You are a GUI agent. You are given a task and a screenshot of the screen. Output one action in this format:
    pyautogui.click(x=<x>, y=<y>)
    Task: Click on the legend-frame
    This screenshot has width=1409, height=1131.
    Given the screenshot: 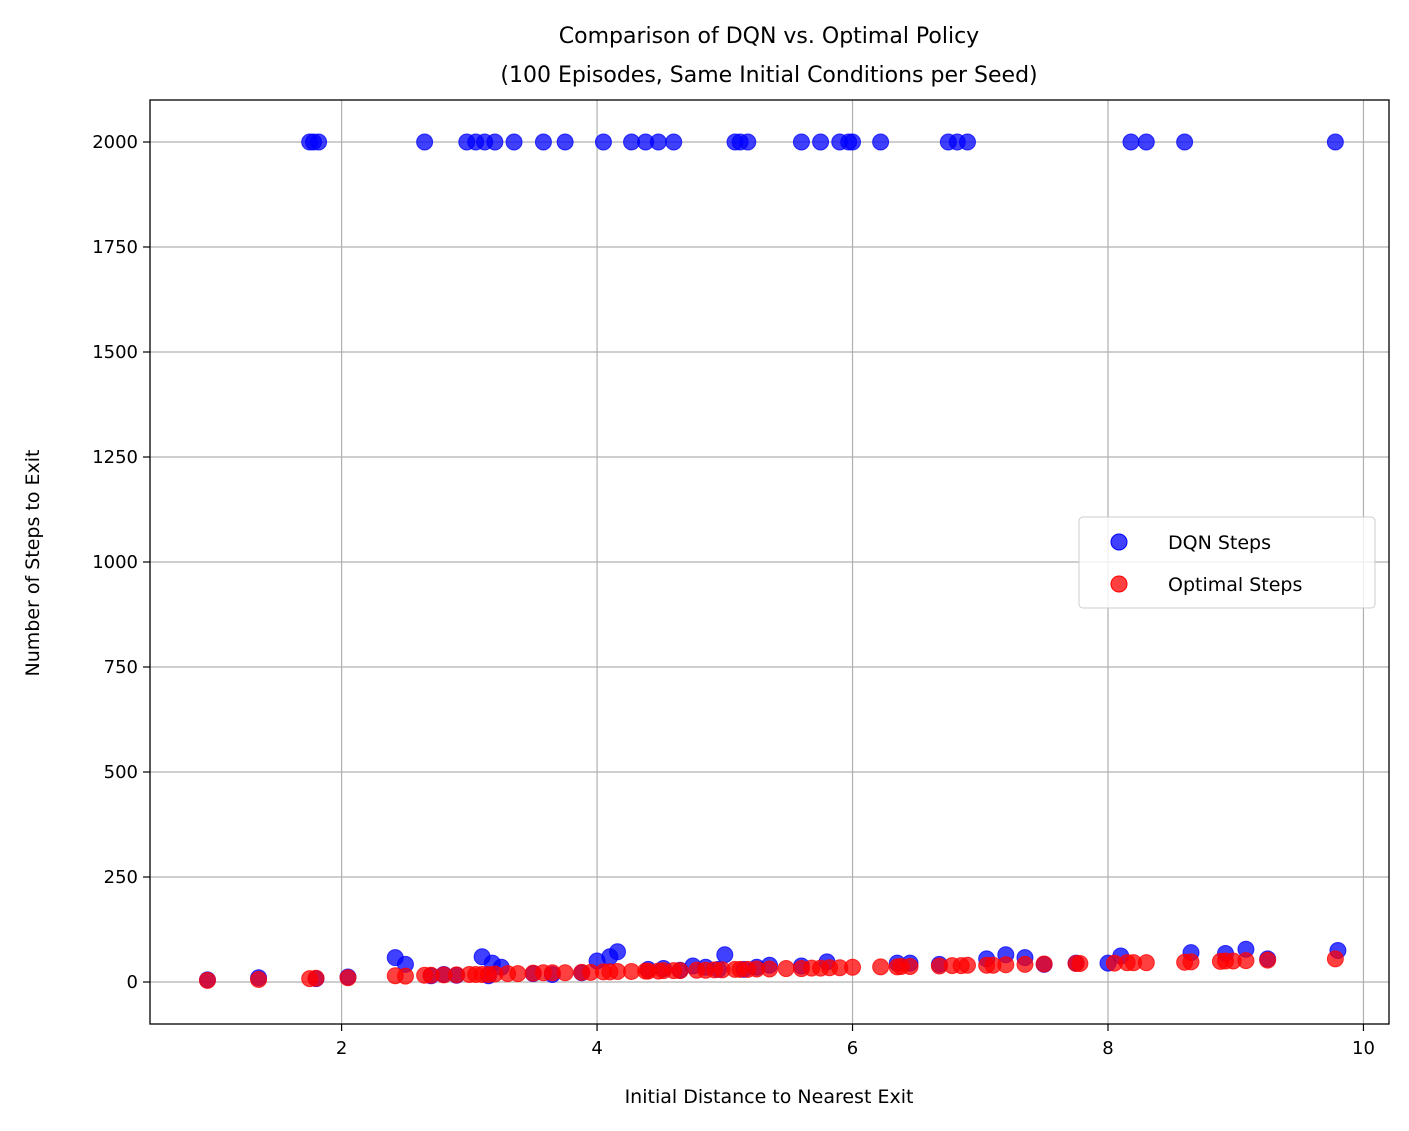 What is the action you would take?
    pyautogui.click(x=1227, y=562)
    